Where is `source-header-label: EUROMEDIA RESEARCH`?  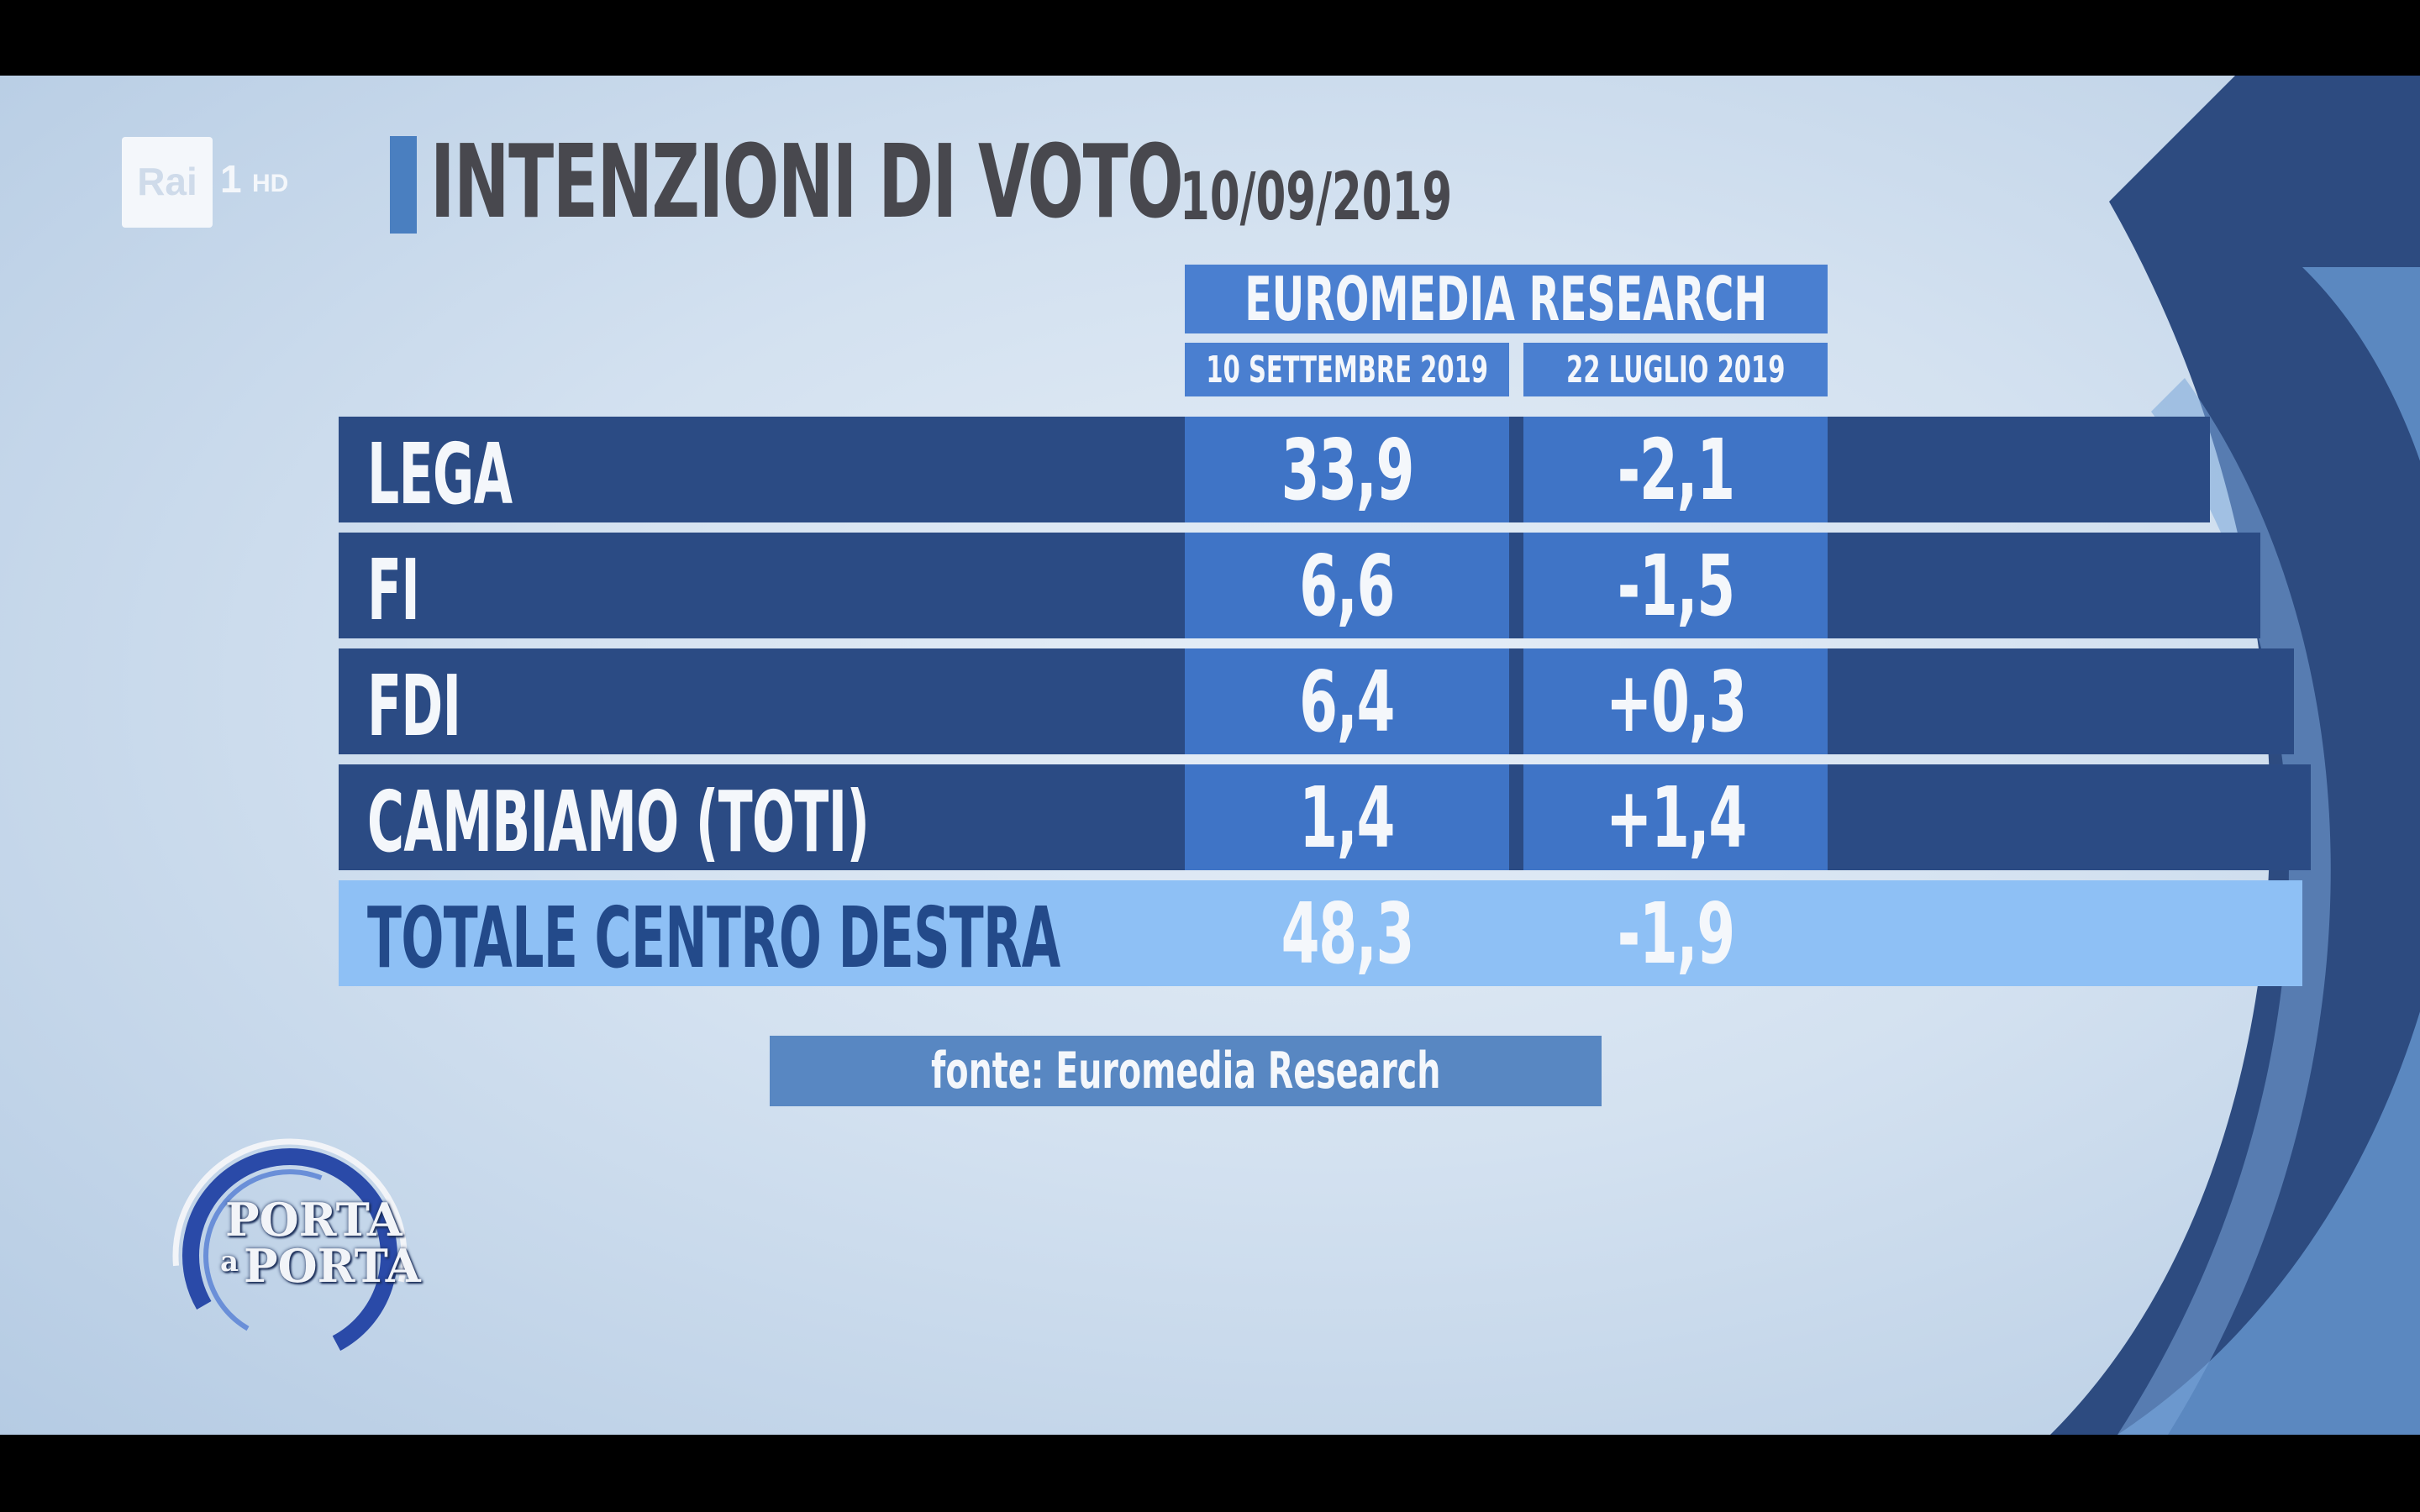 source-header-label: EUROMEDIA RESEARCH is located at coordinates (1506, 299).